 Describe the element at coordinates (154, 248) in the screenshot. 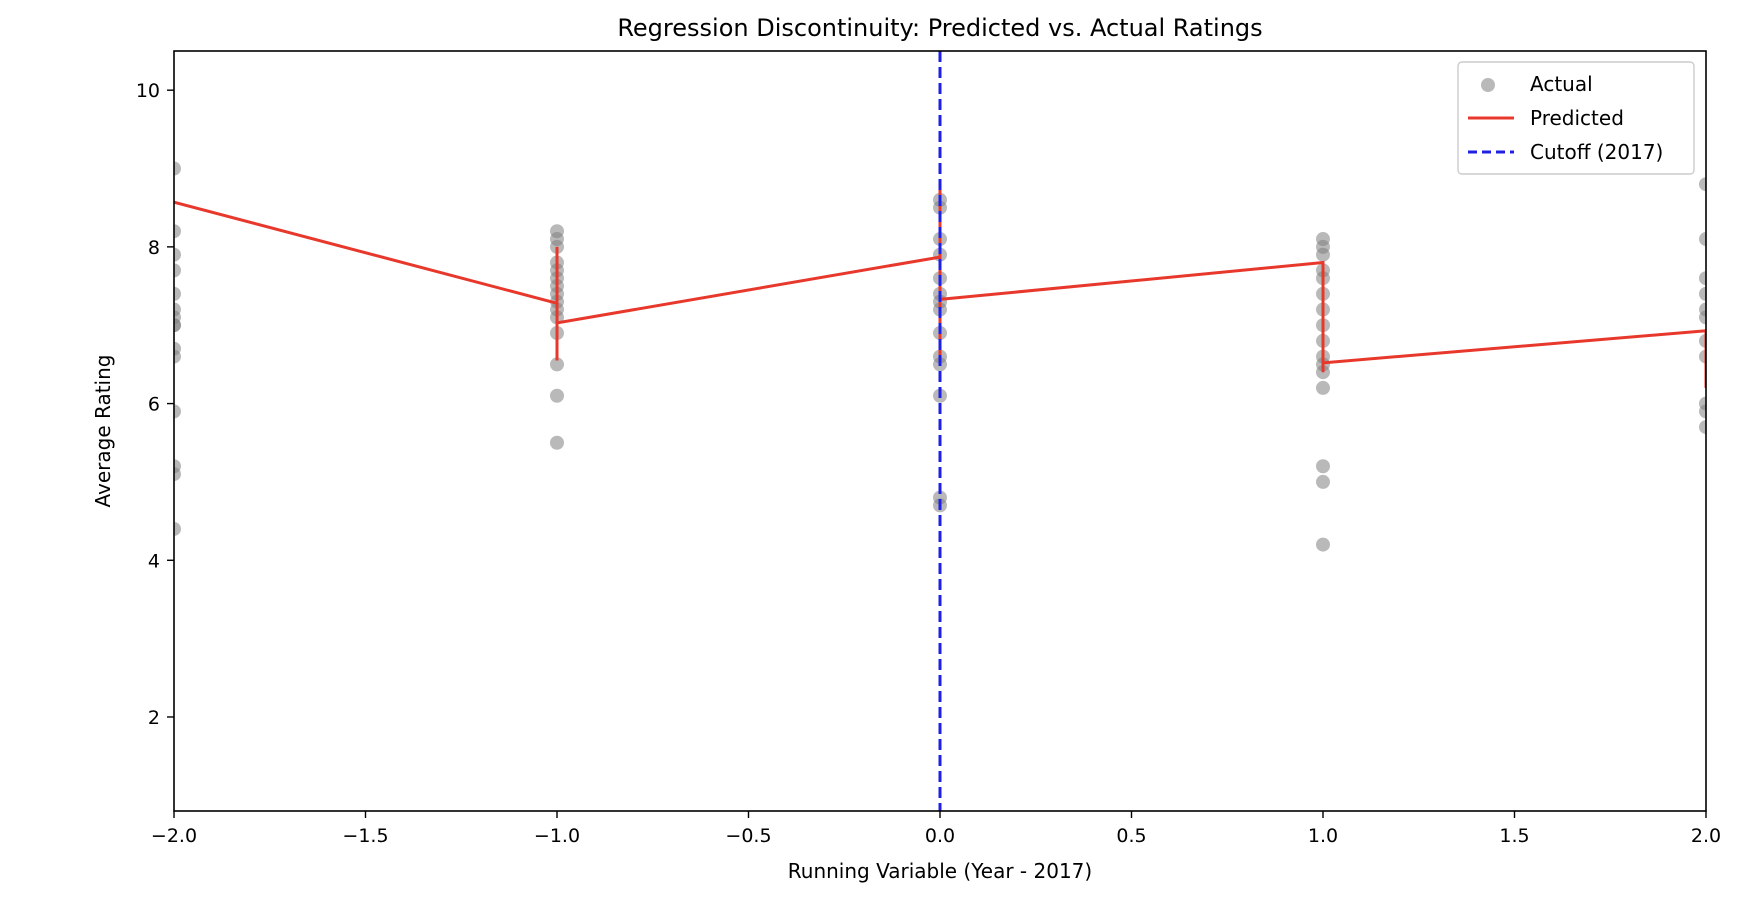

I see `y-tick-label: 8` at that location.